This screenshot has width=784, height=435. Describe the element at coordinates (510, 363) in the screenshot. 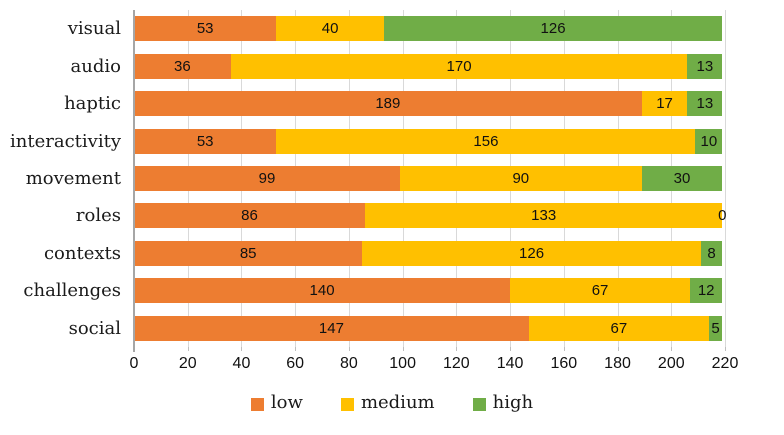

I see `x-tick-label-140: 140` at that location.